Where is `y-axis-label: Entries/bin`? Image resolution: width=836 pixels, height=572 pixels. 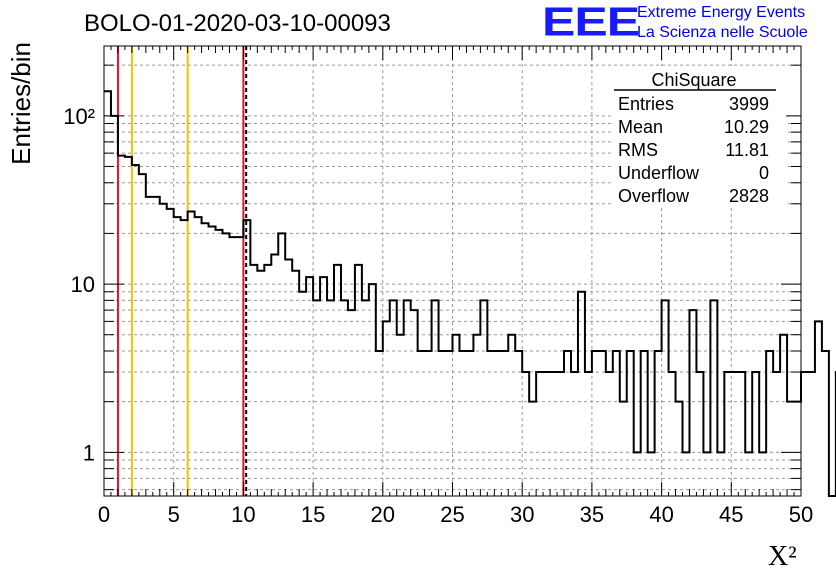
y-axis-label: Entries/bin is located at coordinates (21, 103).